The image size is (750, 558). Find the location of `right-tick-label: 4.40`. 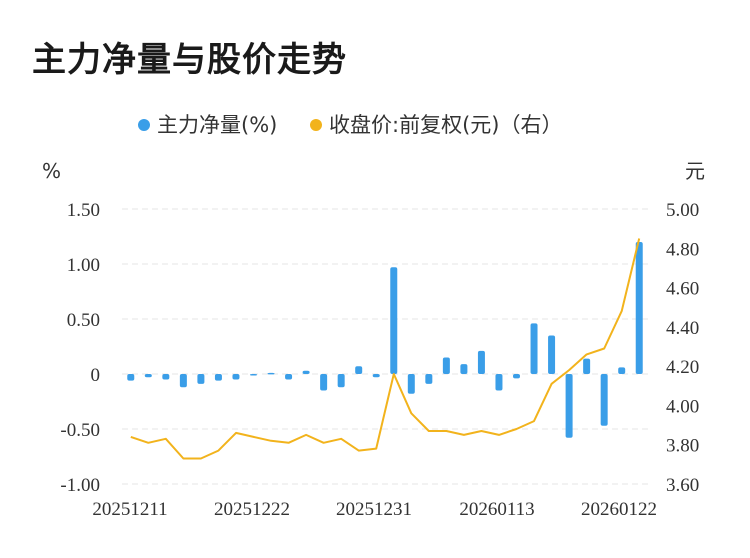

right-tick-label: 4.40 is located at coordinates (682, 328).